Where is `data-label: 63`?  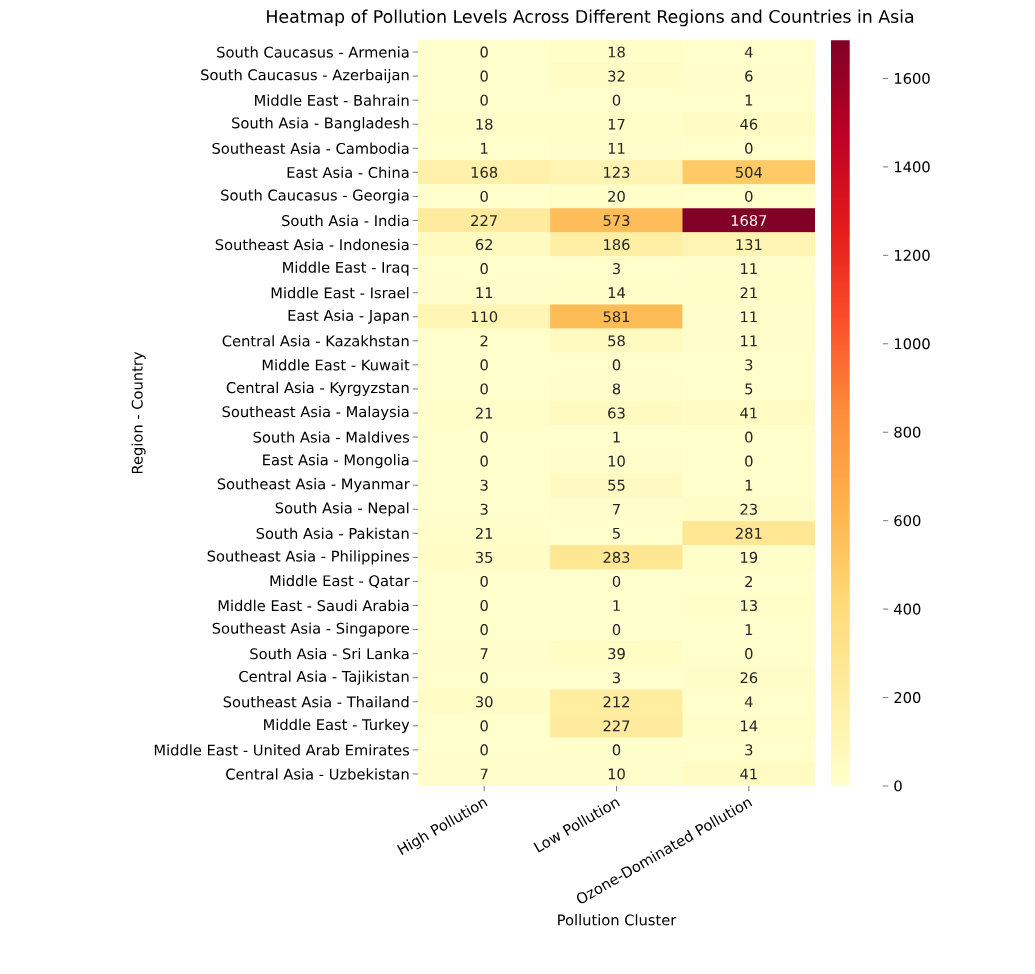
data-label: 63 is located at coordinates (616, 413).